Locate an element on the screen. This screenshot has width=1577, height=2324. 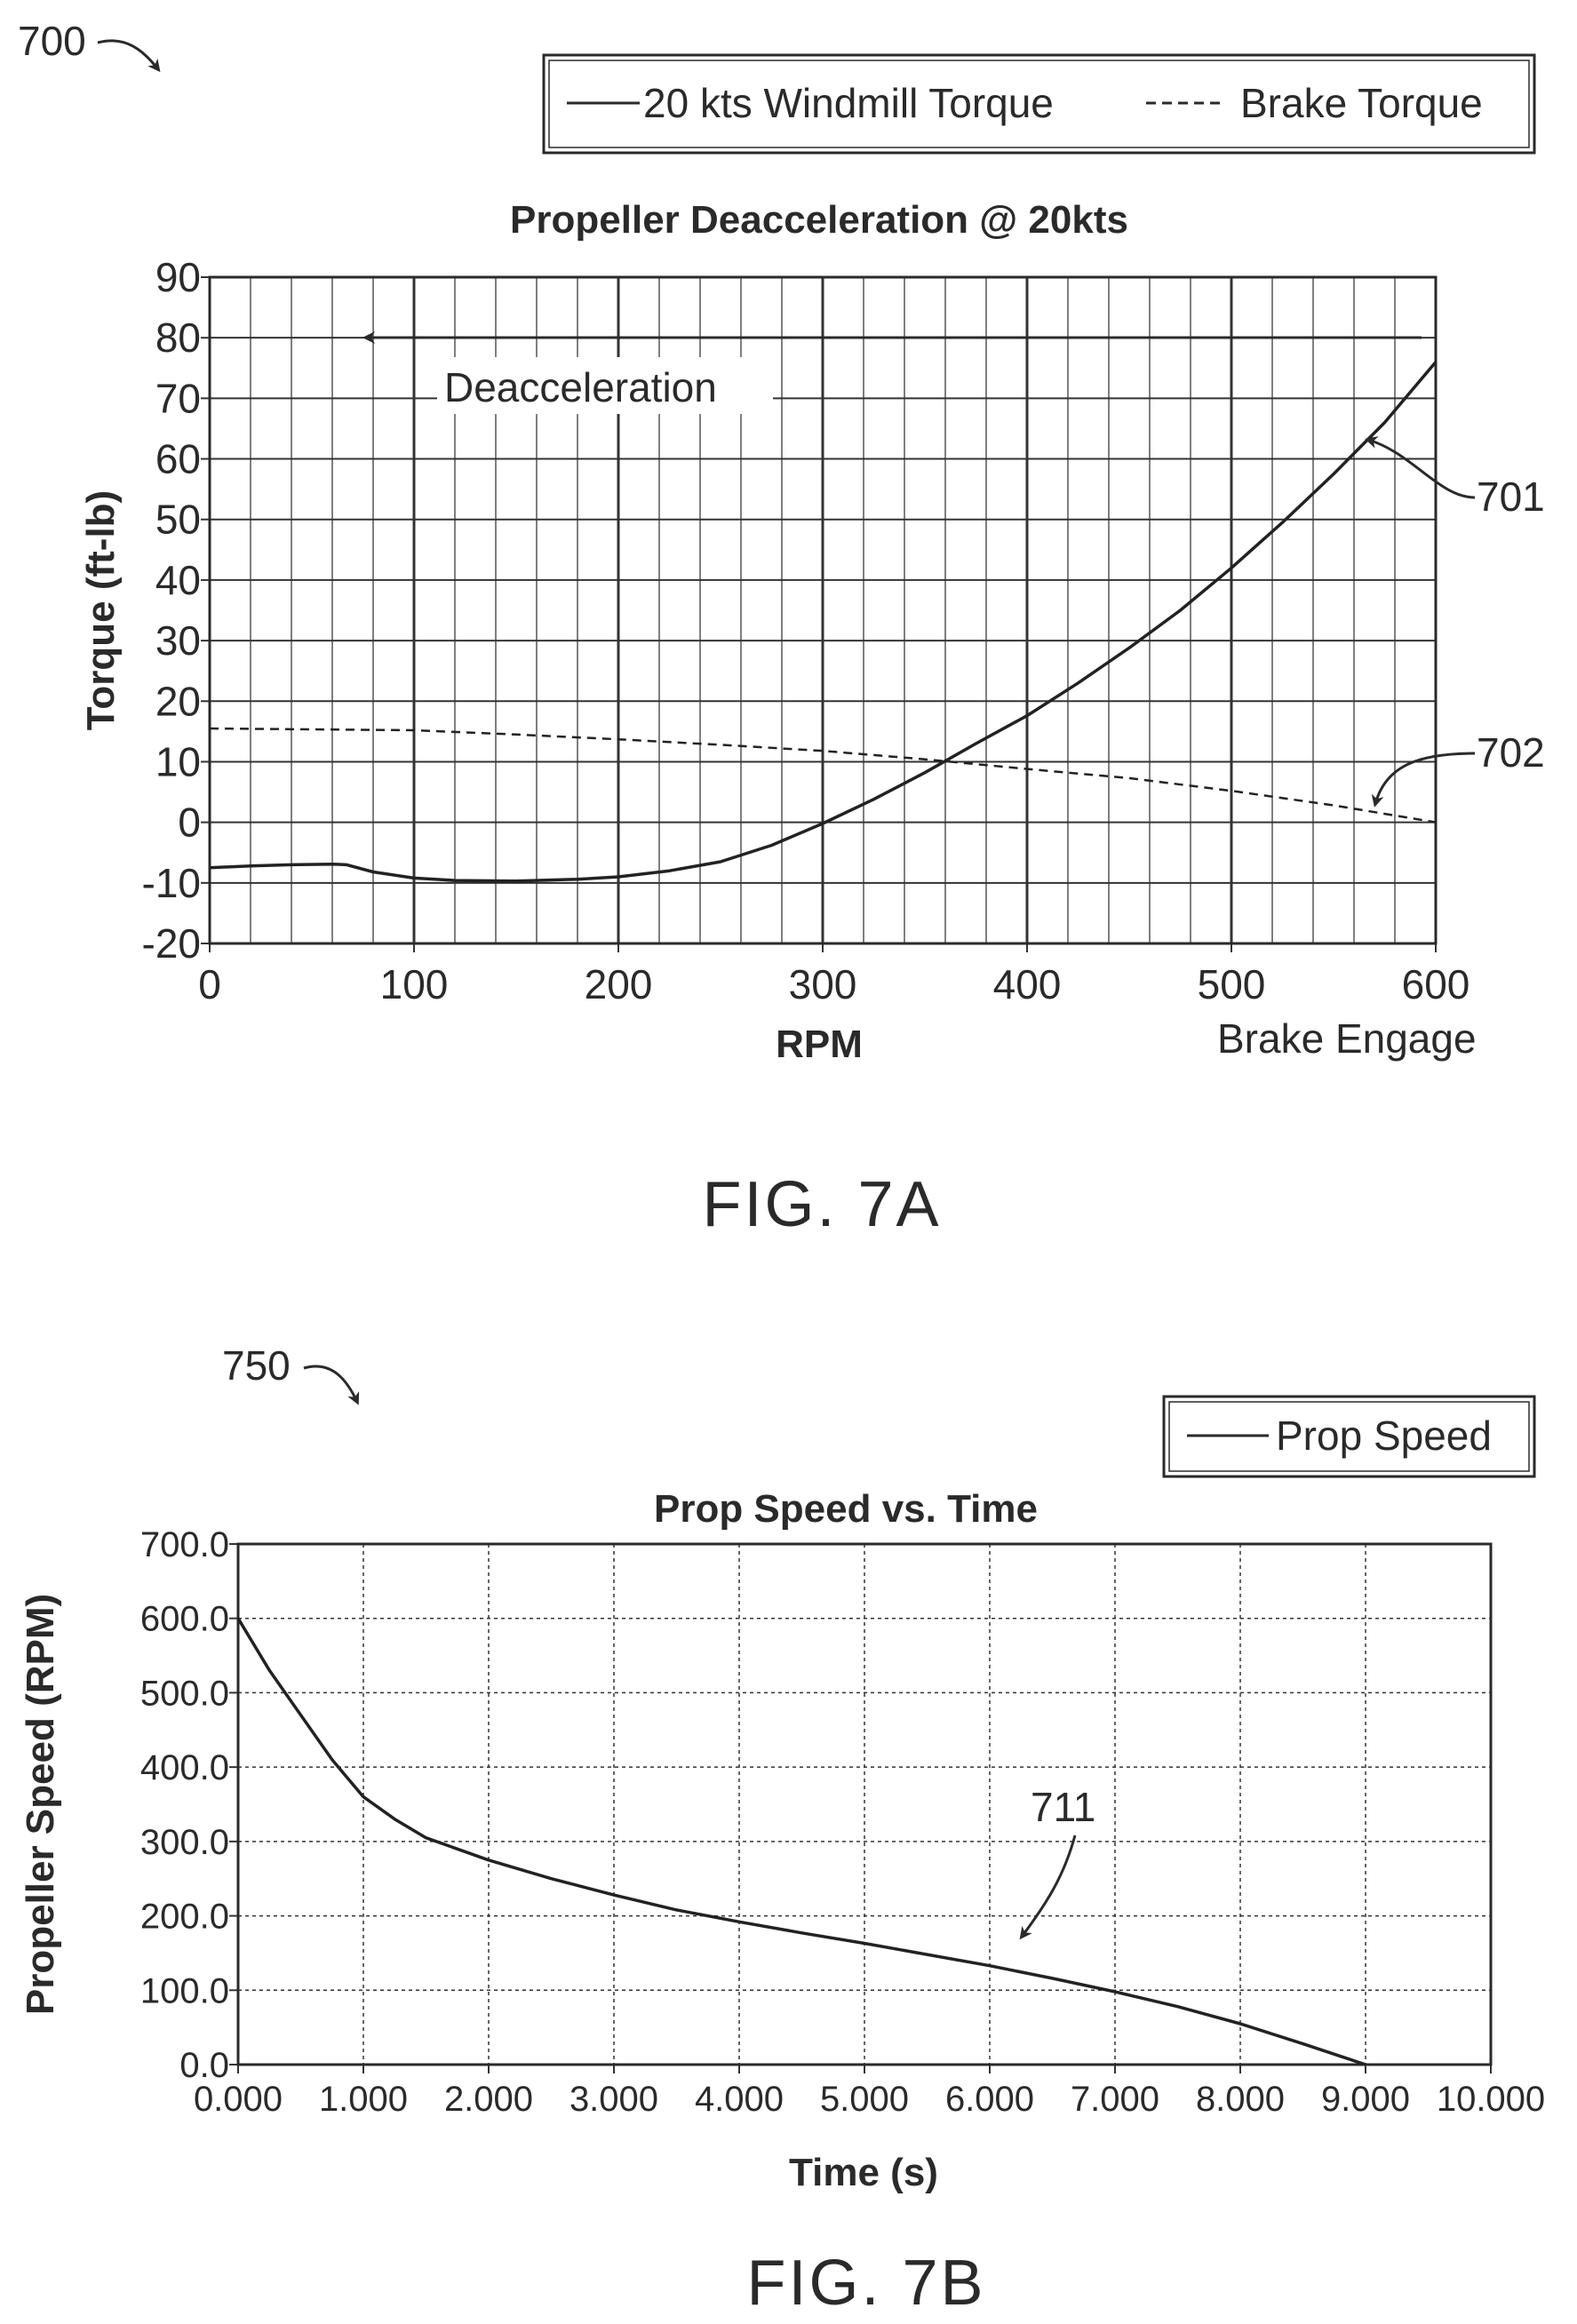
x-tick-label: 9.000 is located at coordinates (1365, 2099).